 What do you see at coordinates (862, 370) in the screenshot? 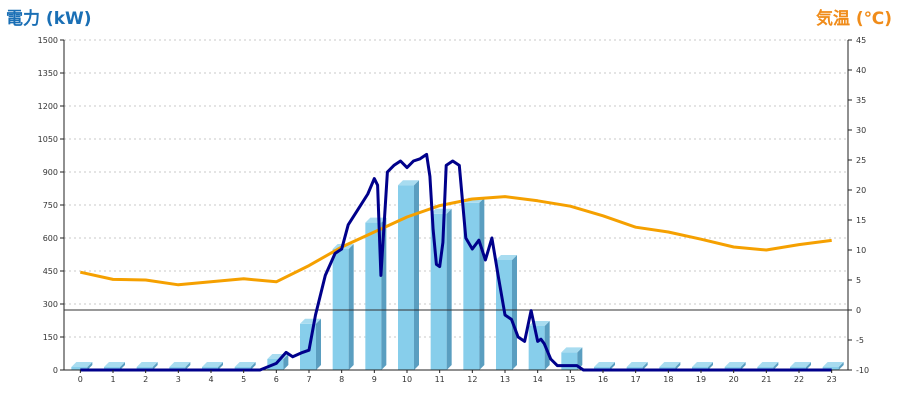
I see `right-tick-label: -10` at bounding box center [862, 370].